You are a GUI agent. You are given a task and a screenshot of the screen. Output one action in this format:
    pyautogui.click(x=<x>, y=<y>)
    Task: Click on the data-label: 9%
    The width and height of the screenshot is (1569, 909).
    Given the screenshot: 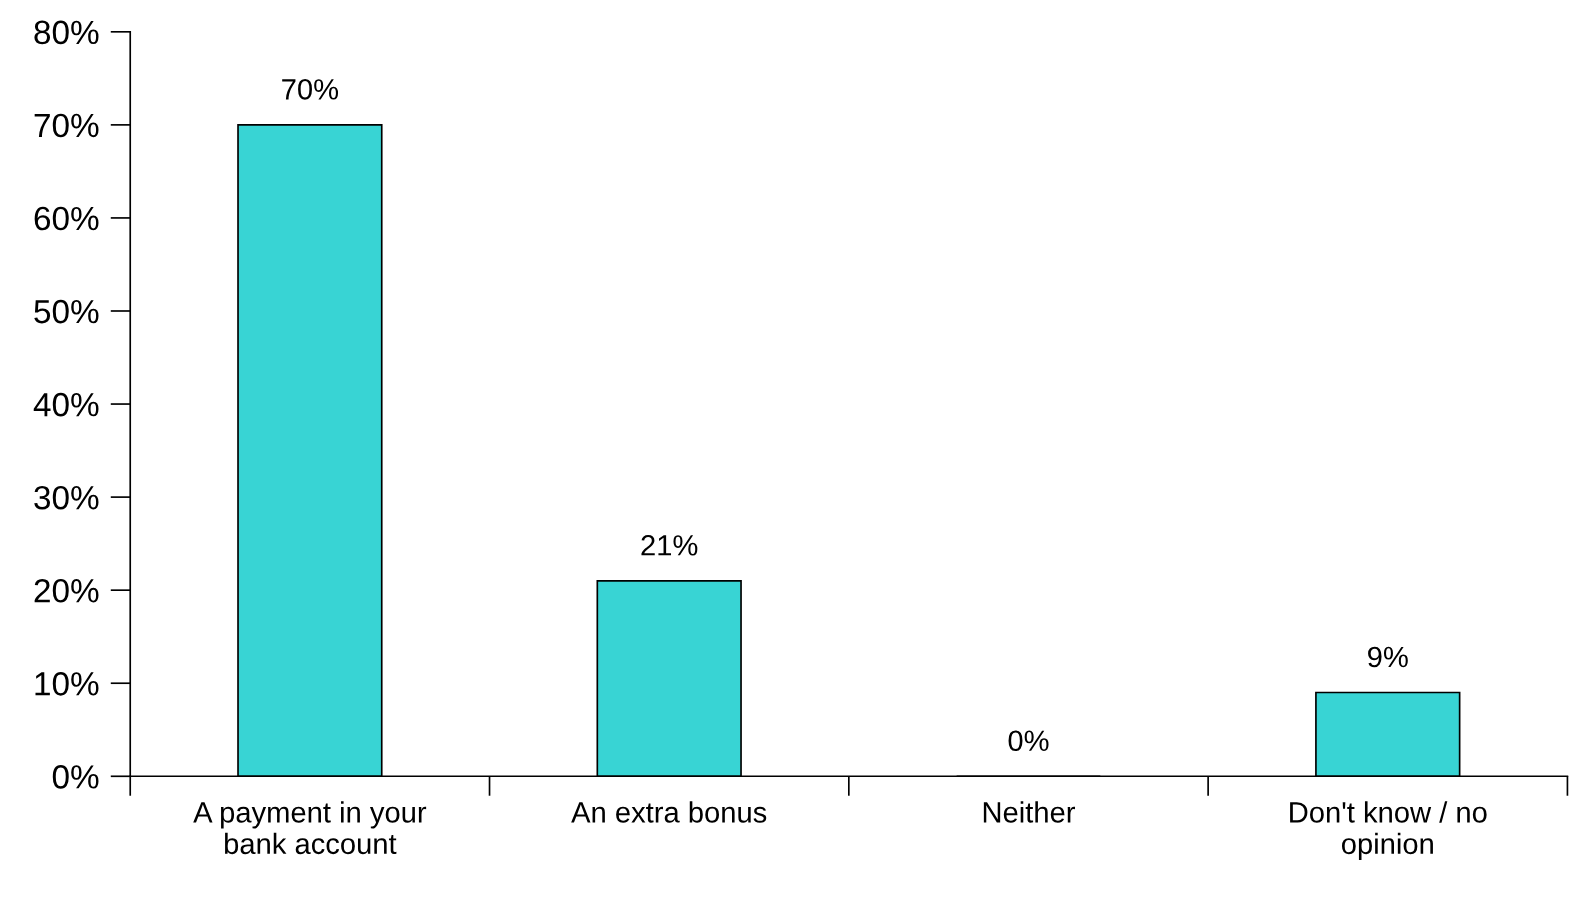 What is the action you would take?
    pyautogui.click(x=1388, y=657)
    